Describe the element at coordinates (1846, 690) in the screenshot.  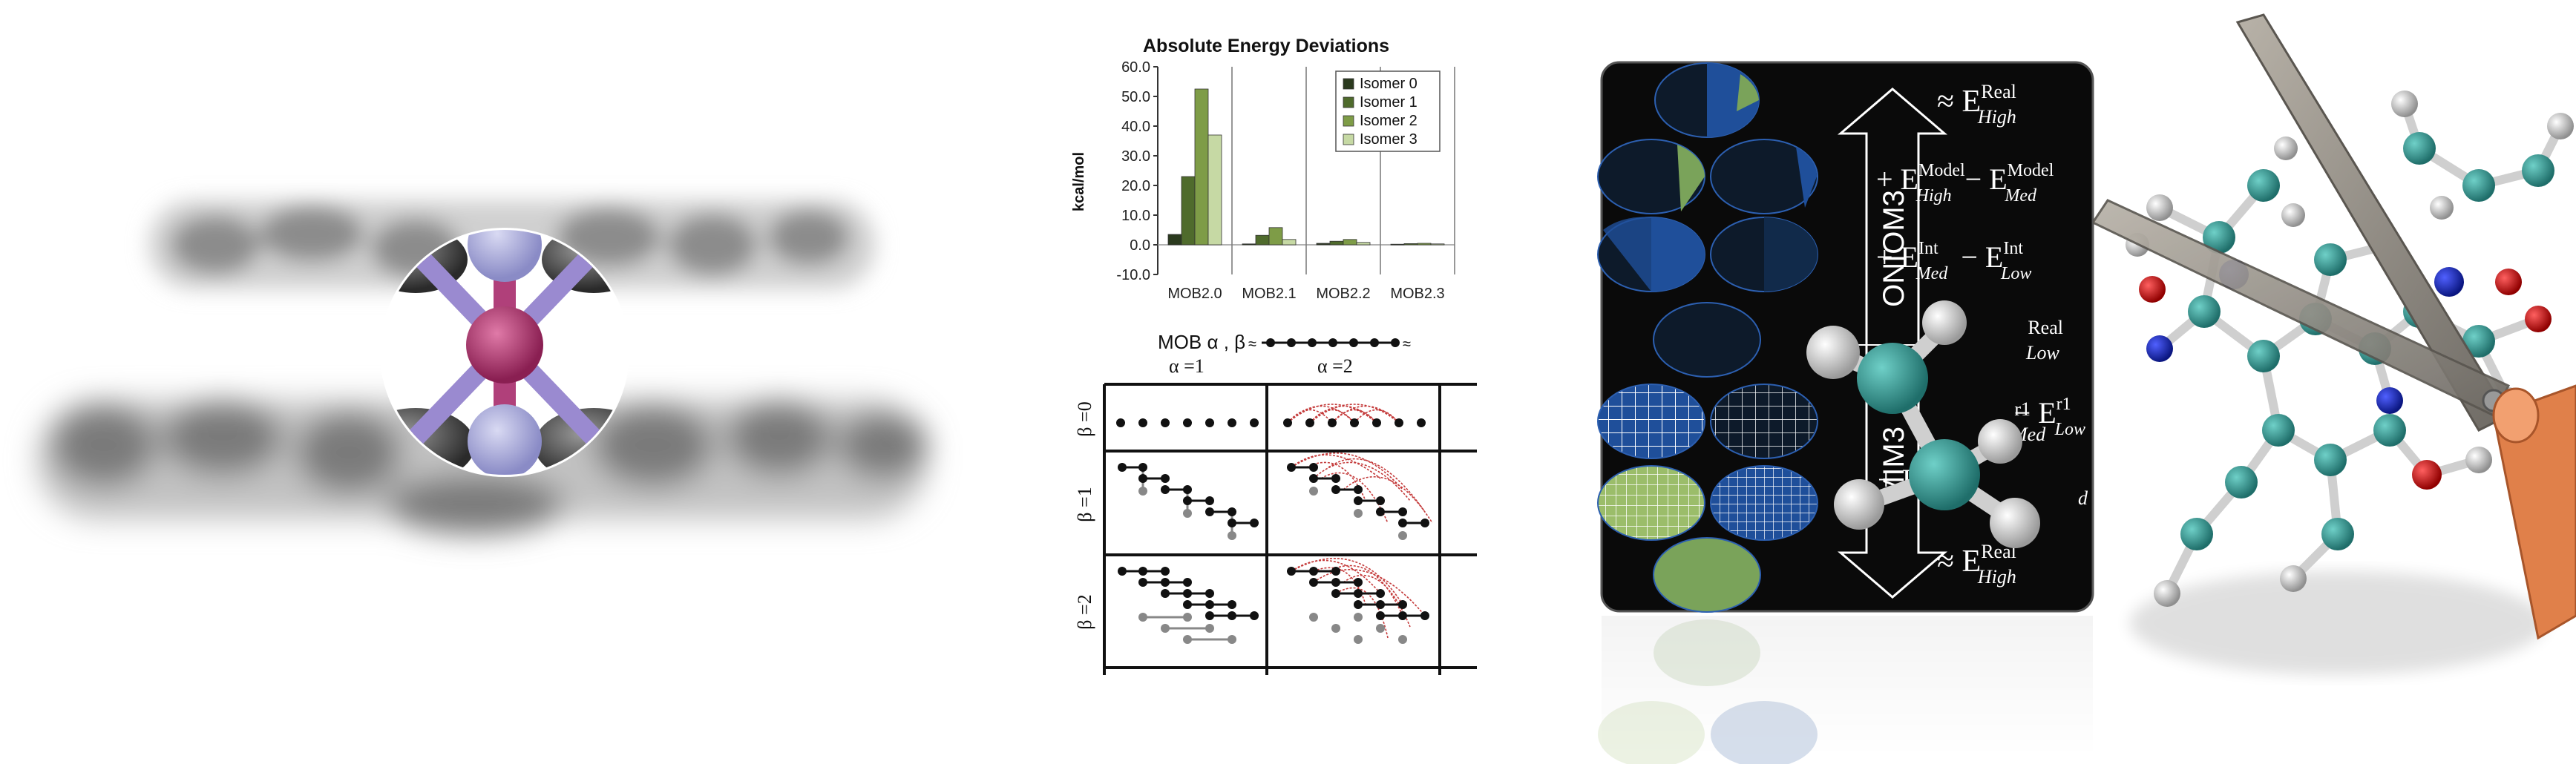
I see `oniom-reflection` at that location.